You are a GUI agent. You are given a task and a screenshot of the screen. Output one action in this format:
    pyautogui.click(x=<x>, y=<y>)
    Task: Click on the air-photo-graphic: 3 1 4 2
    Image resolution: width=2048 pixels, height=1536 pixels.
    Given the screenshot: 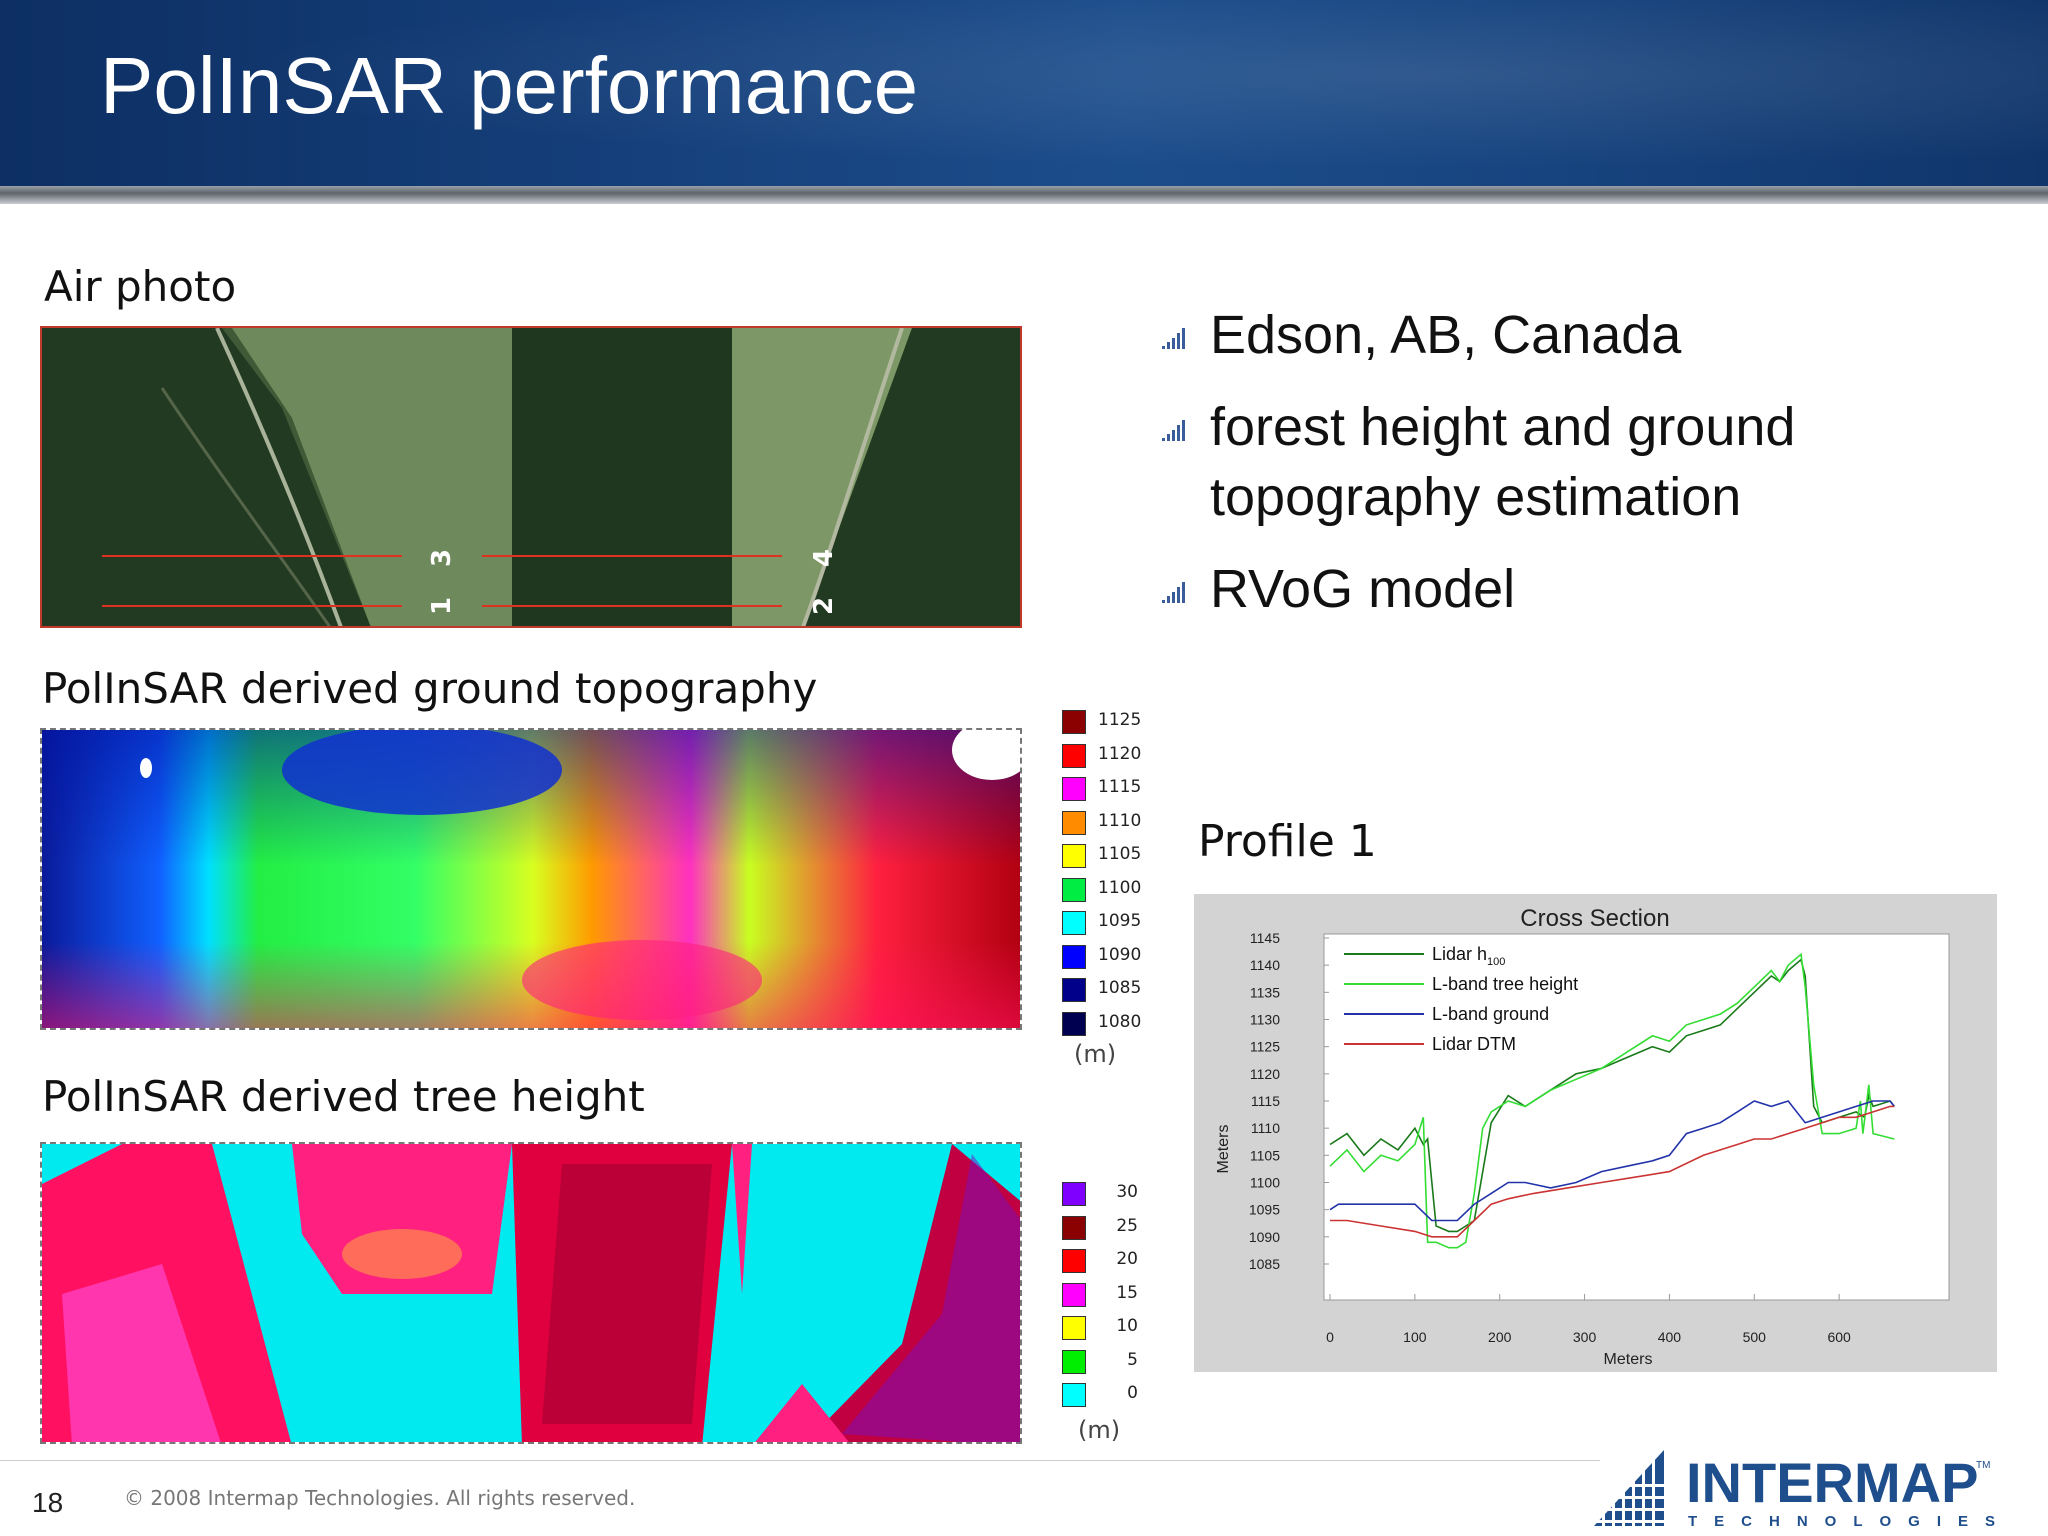 What is the action you would take?
    pyautogui.click(x=531, y=477)
    